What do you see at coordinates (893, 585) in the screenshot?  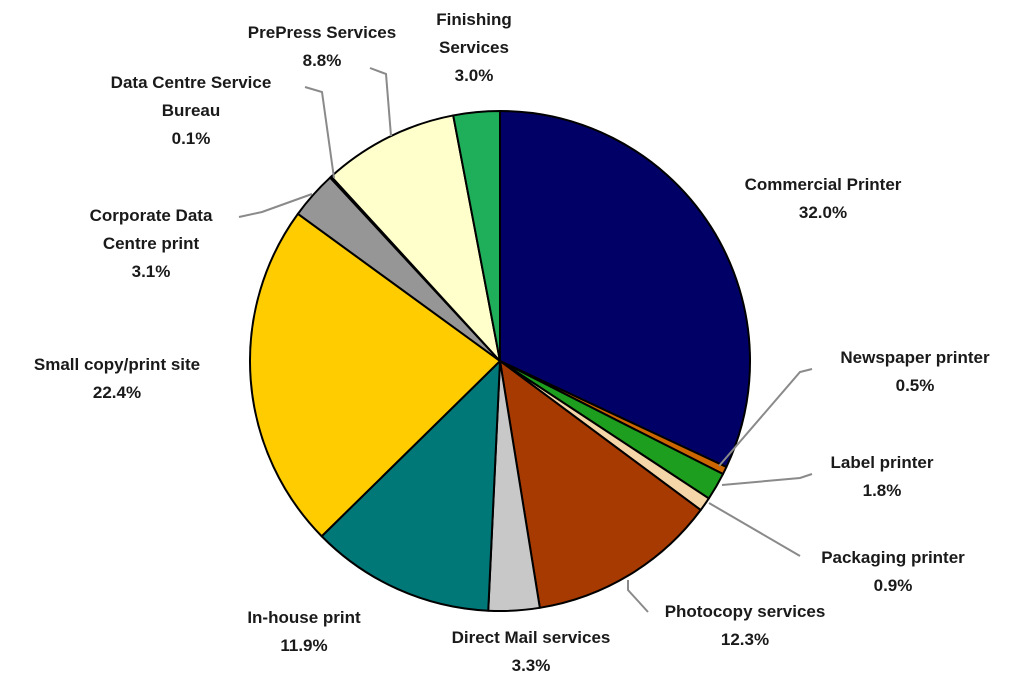 I see `slice-percent: 0.9%` at bounding box center [893, 585].